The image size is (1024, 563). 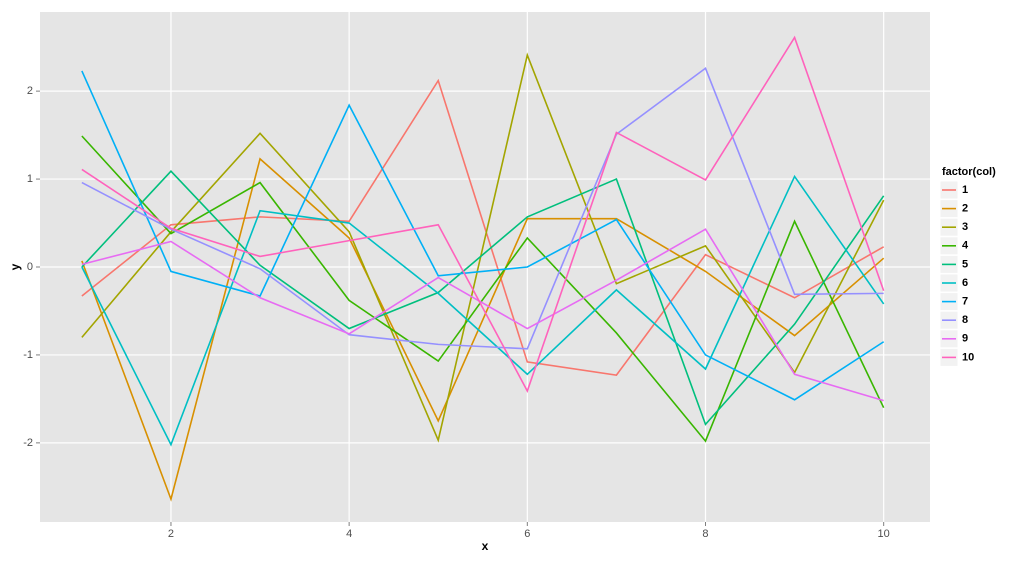 What do you see at coordinates (349, 534) in the screenshot?
I see `x-tick-label: 4` at bounding box center [349, 534].